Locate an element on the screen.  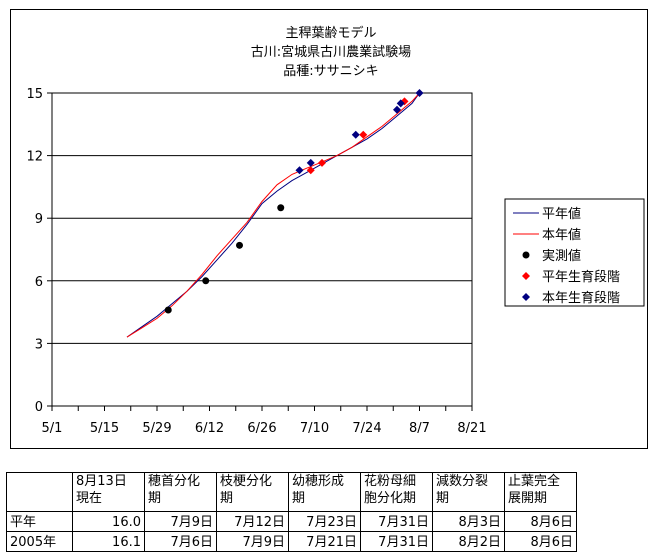
table-cell: 16.1 is located at coordinates (108, 541).